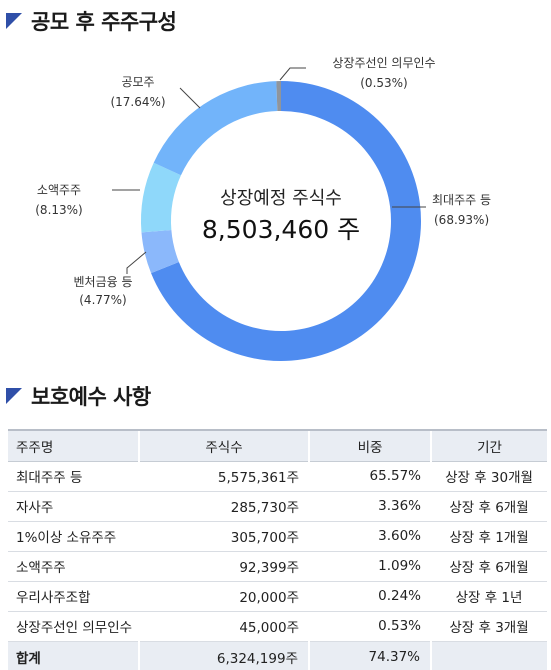 This screenshot has height=670, width=551. I want to click on slice-percent-label: (4.77%), so click(102, 300).